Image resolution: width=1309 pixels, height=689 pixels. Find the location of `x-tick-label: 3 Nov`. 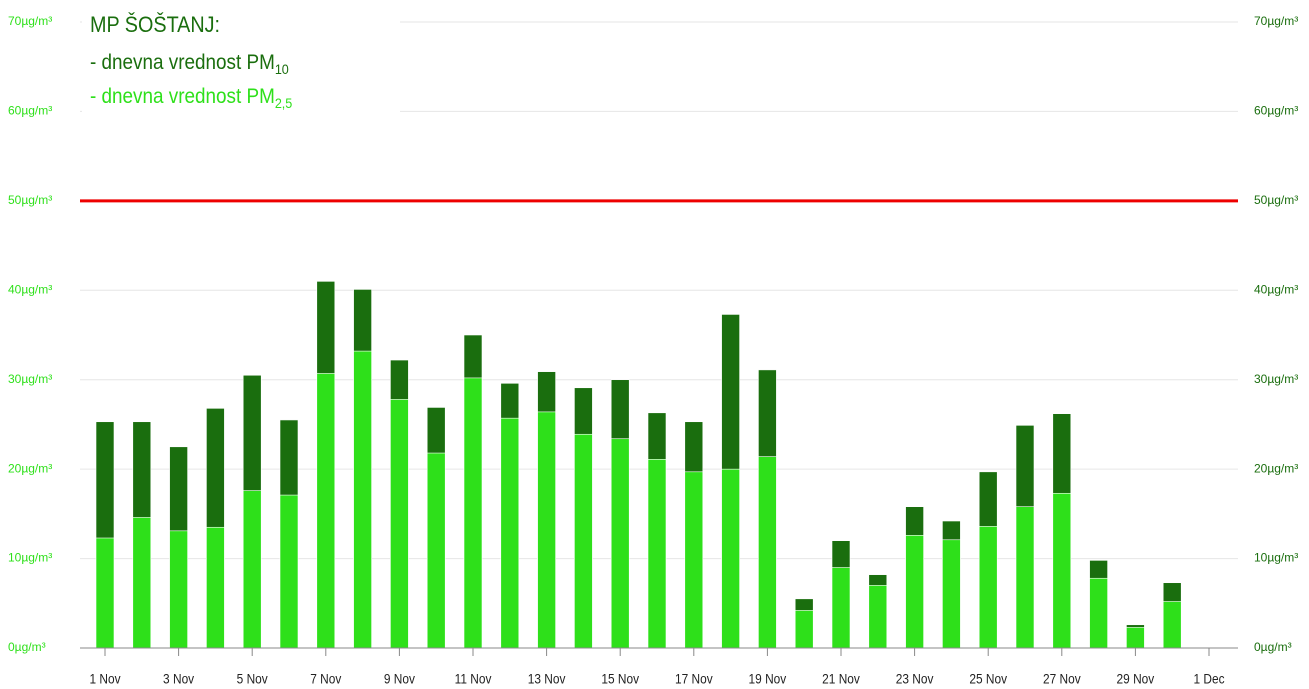

x-tick-label: 3 Nov is located at coordinates (179, 679).